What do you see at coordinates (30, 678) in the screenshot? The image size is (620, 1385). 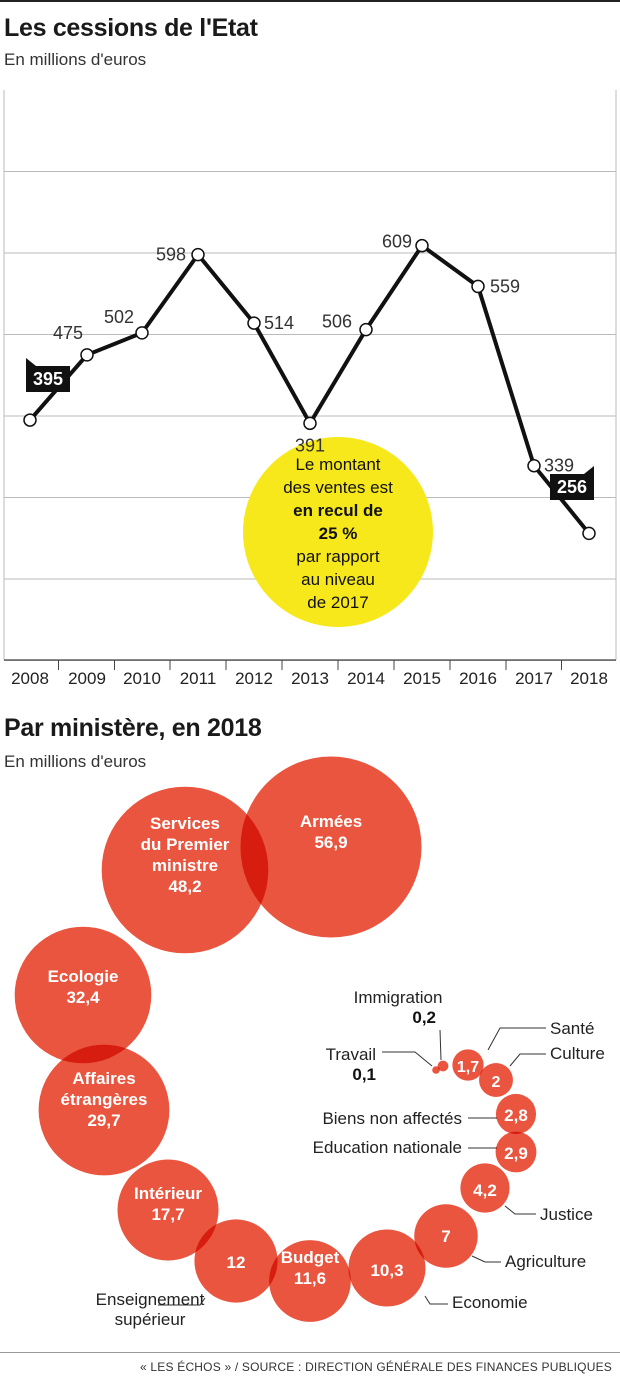 I see `x-tick-label: 2008` at bounding box center [30, 678].